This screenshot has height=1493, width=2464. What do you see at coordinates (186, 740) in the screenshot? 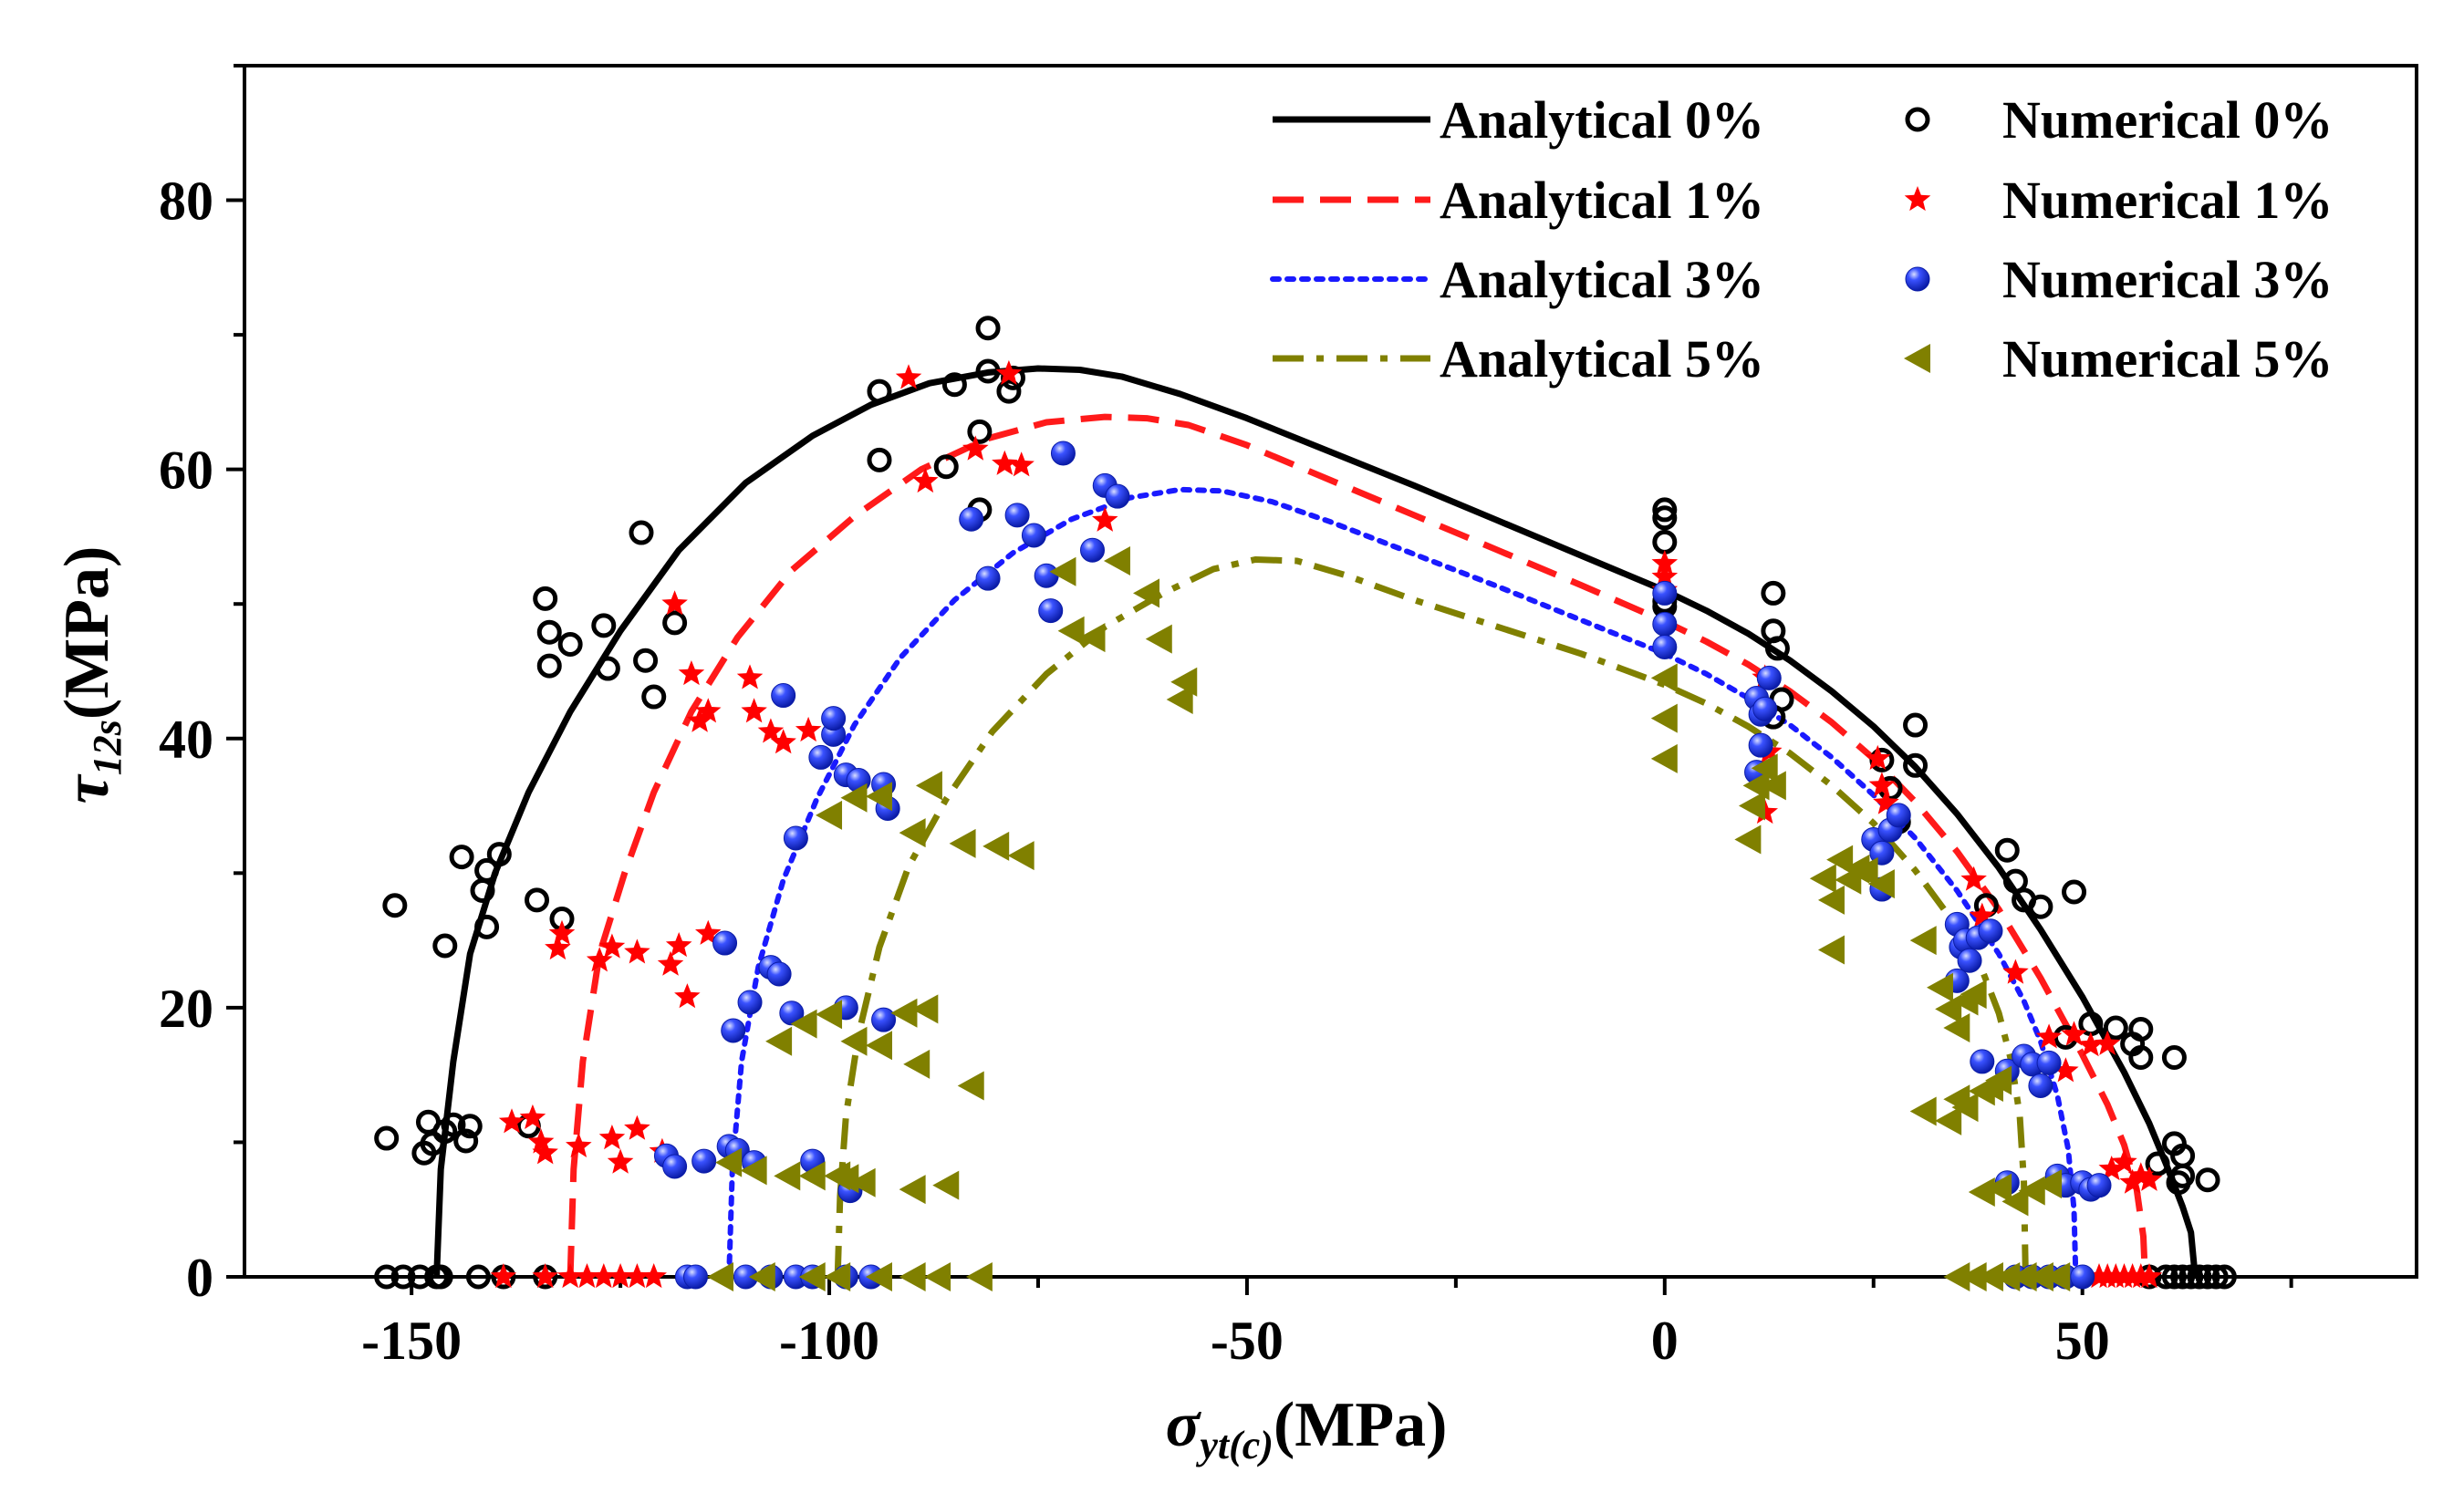
I see `y-tick-label: 40` at bounding box center [186, 740].